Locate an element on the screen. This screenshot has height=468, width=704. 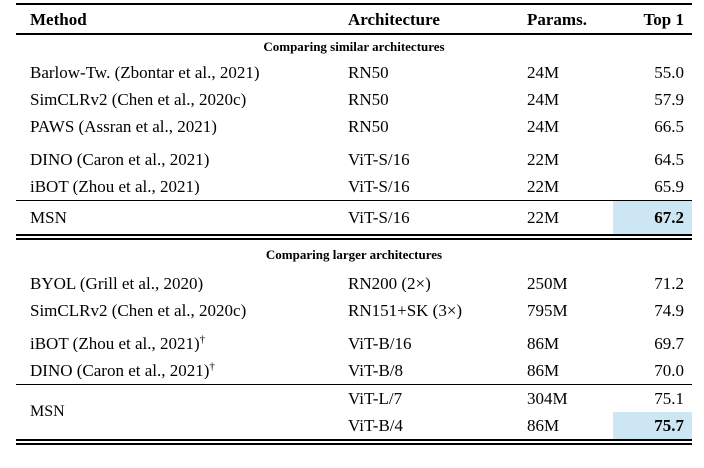
bottom-rule is located at coordinates (354, 442).